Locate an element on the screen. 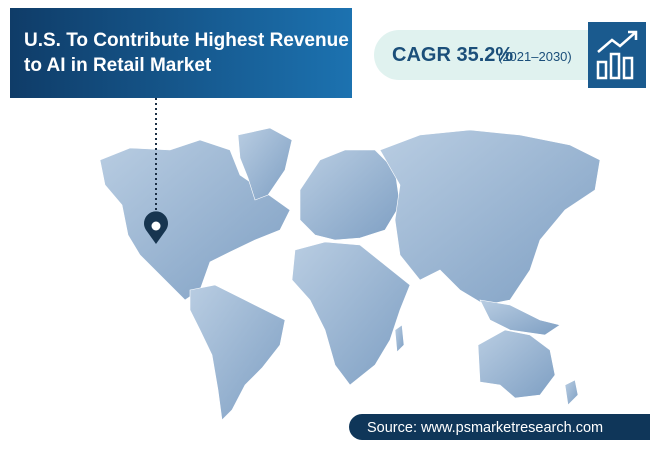 The image size is (650, 452). source-text: Source: www.psmarketresearch.com is located at coordinates (485, 428).